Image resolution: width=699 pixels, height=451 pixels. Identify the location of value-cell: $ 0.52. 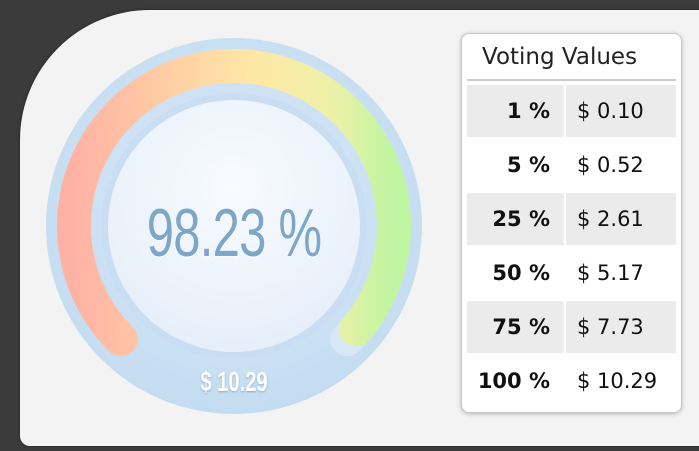
(621, 165).